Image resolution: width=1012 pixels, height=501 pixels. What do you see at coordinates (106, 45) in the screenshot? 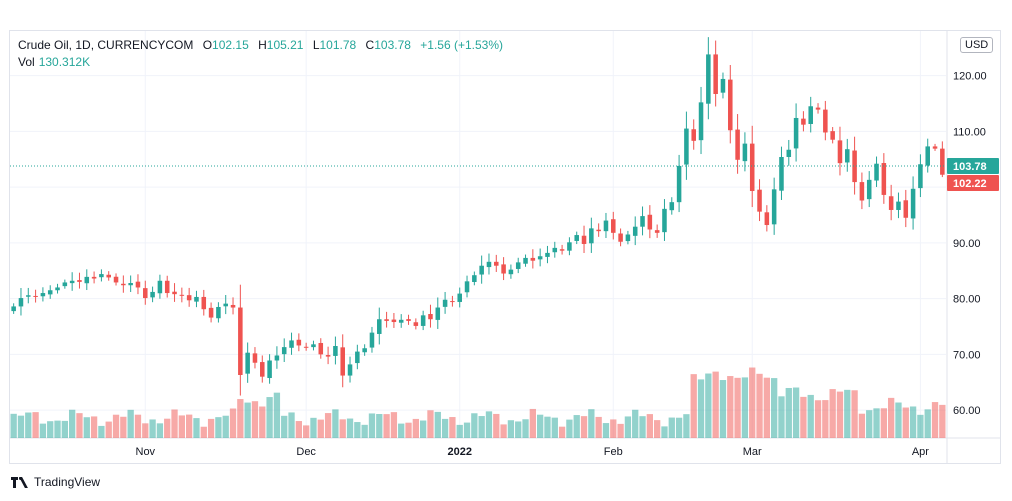
I see `symbol-name: Crude Oil, 1D, CURRENCYCOM` at bounding box center [106, 45].